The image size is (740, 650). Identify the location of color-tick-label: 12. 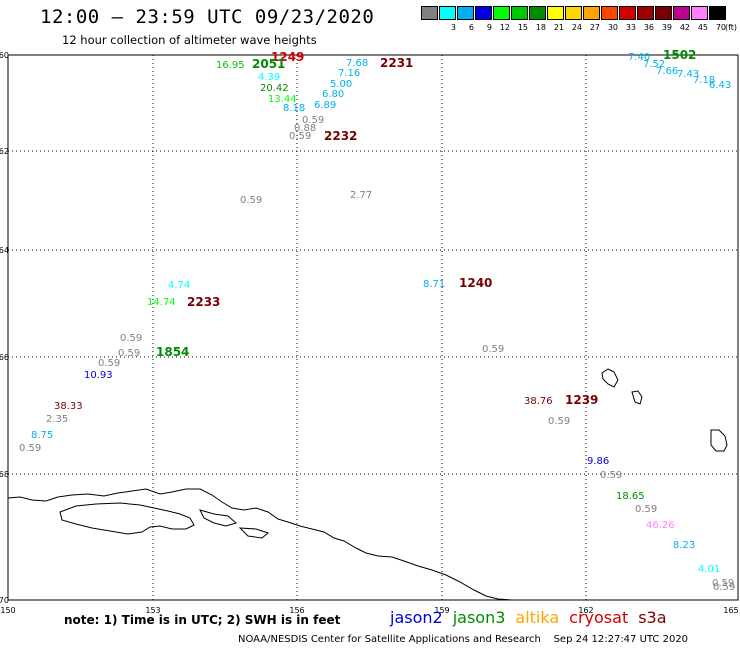
(504, 27).